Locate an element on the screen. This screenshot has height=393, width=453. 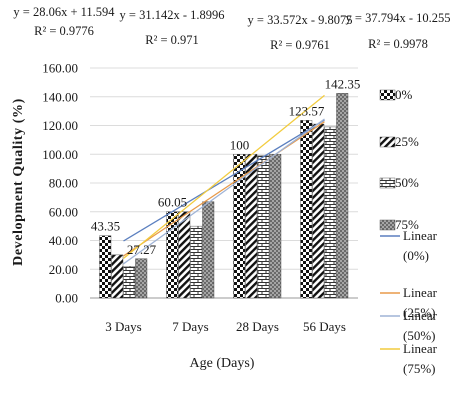
y-tick-label: 40.00 is located at coordinates (63, 240).